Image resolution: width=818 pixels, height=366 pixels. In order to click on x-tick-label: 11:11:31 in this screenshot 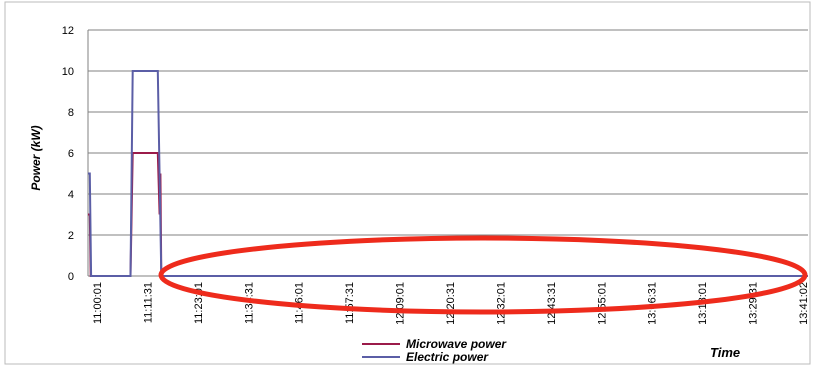, I will do `click(148, 302)`.